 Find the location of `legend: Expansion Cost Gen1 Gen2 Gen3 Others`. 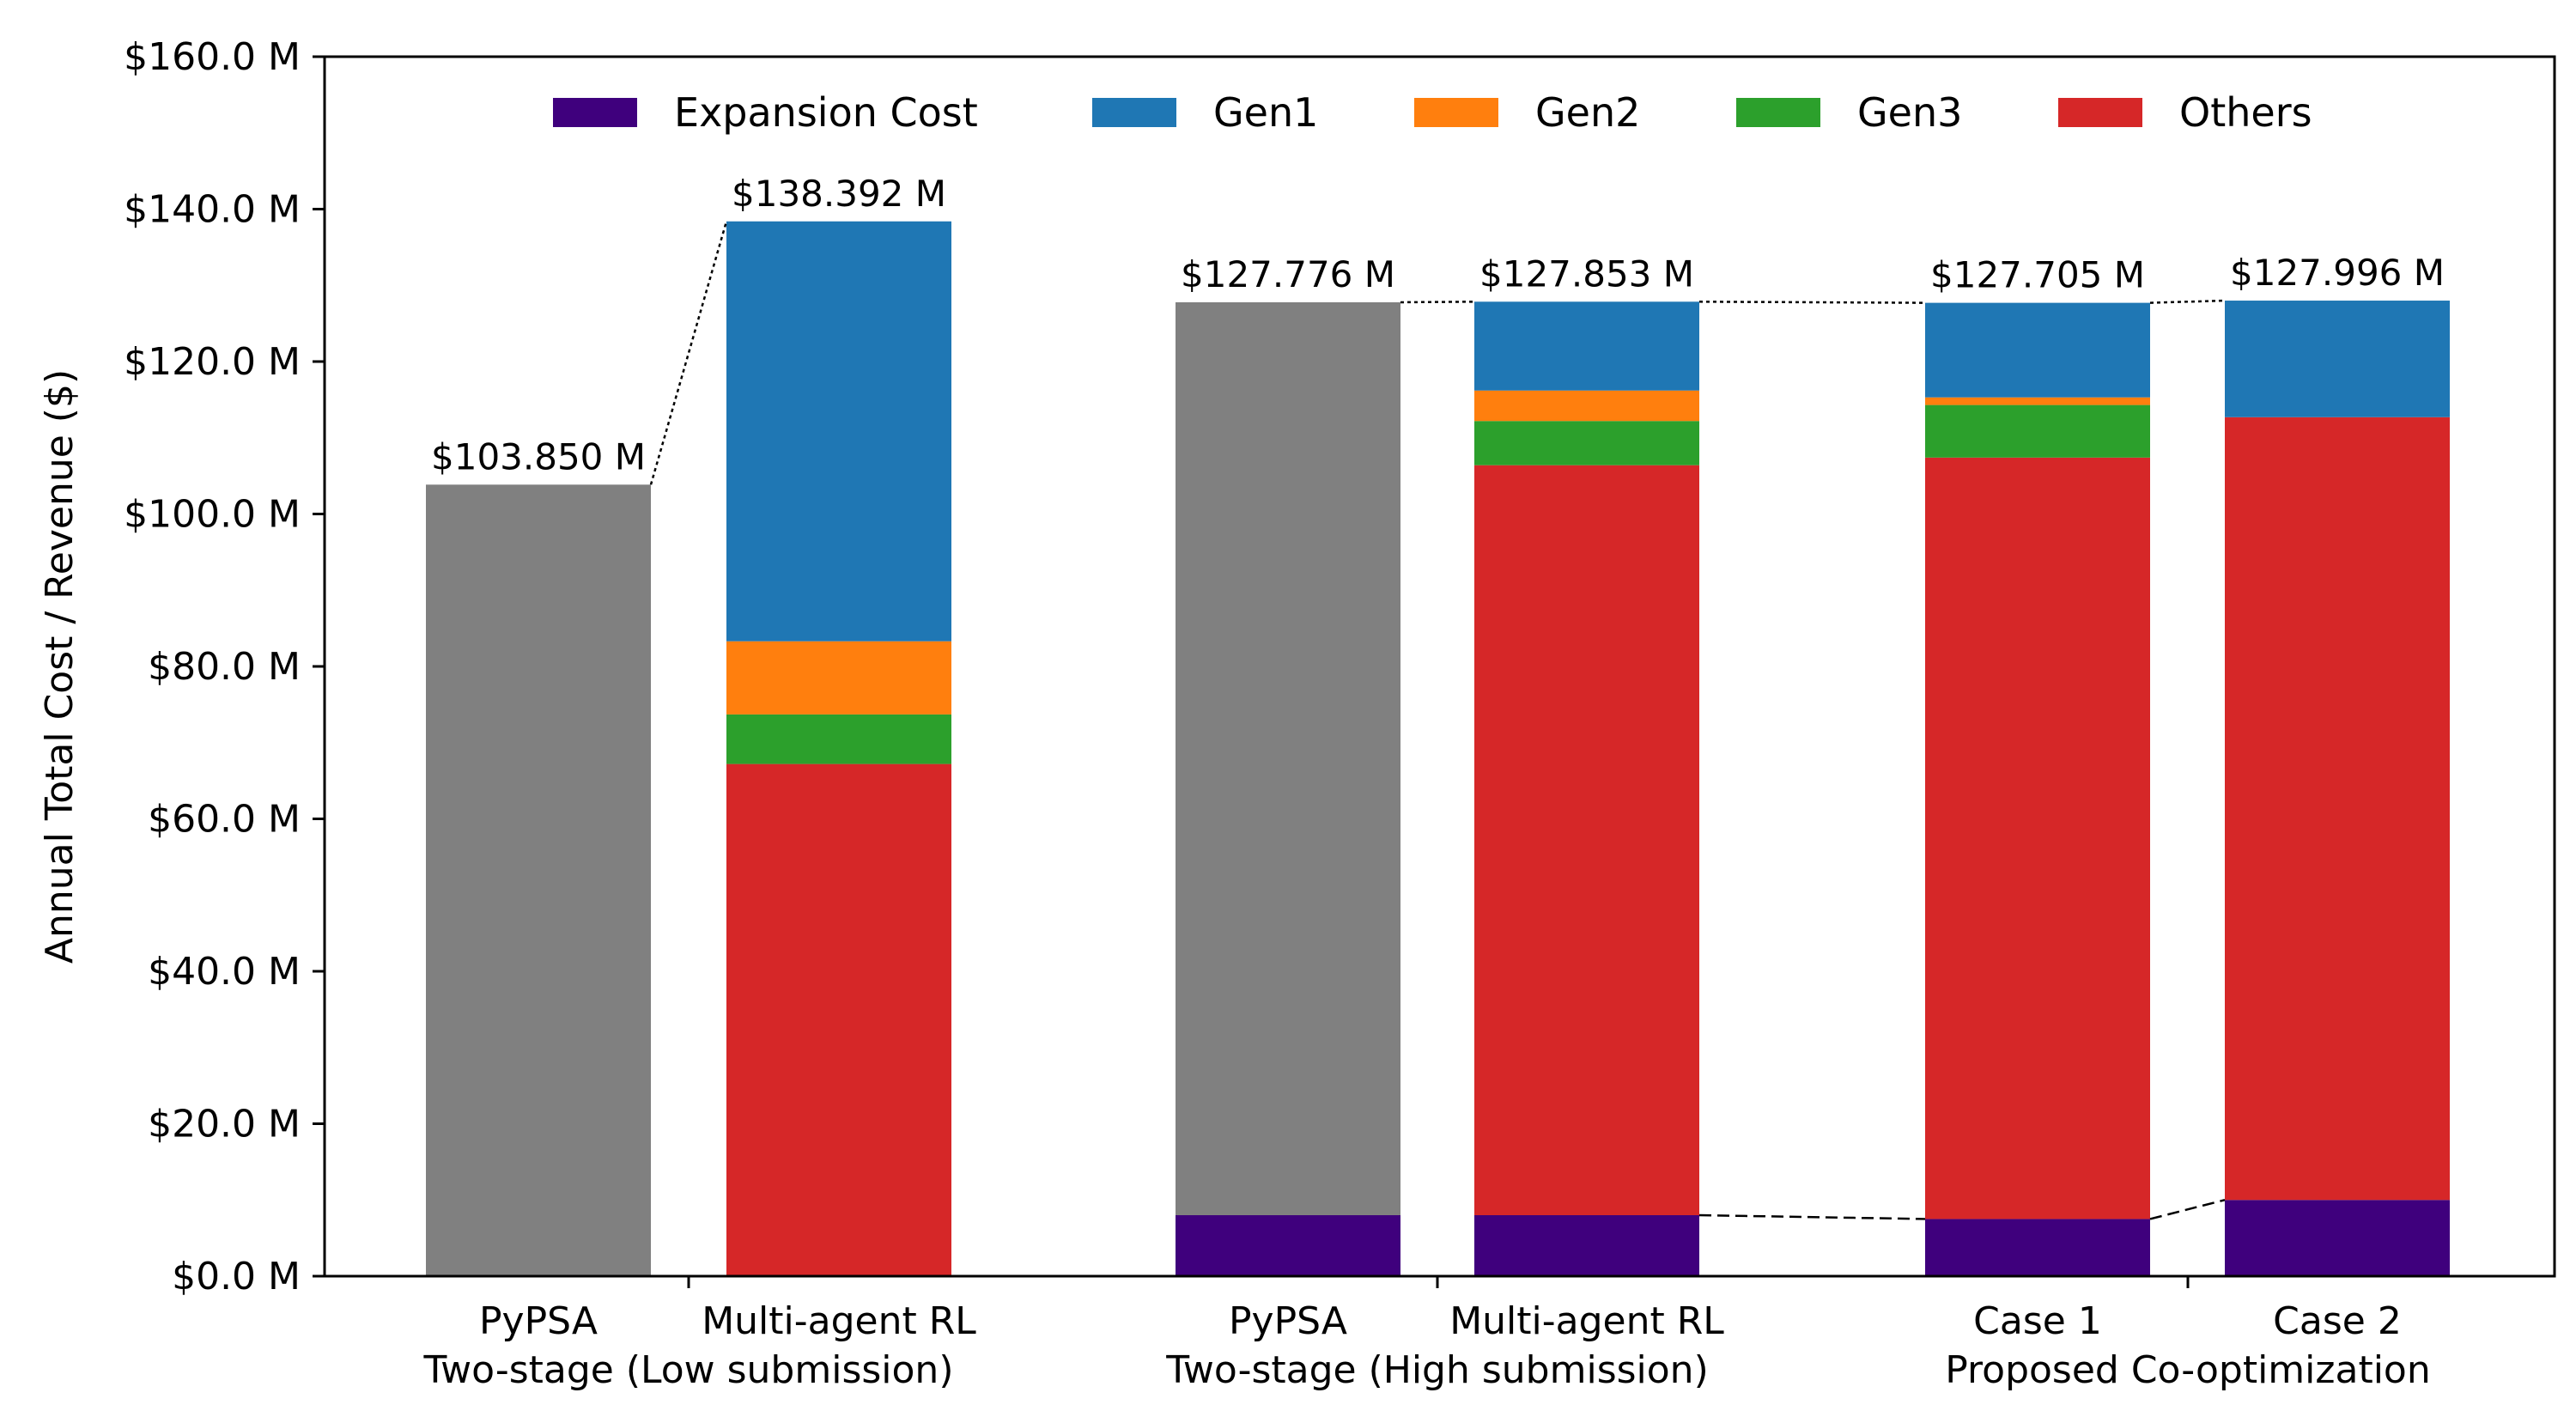

legend: Expansion Cost Gen1 Gen2 Gen3 Others is located at coordinates (1433, 112).